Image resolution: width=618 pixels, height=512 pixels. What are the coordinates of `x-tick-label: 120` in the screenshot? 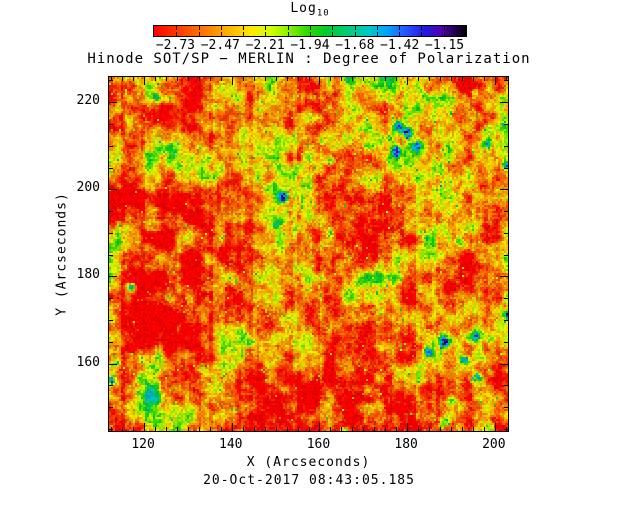 It's located at (143, 444).